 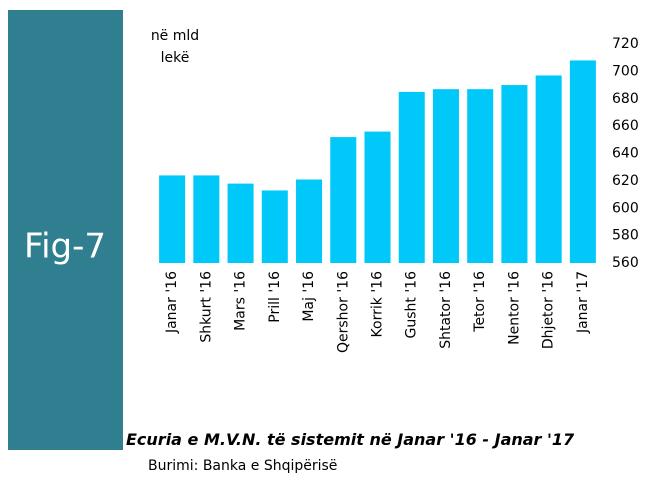 I want to click on x-tick-label: Maj '16, so click(x=309, y=296).